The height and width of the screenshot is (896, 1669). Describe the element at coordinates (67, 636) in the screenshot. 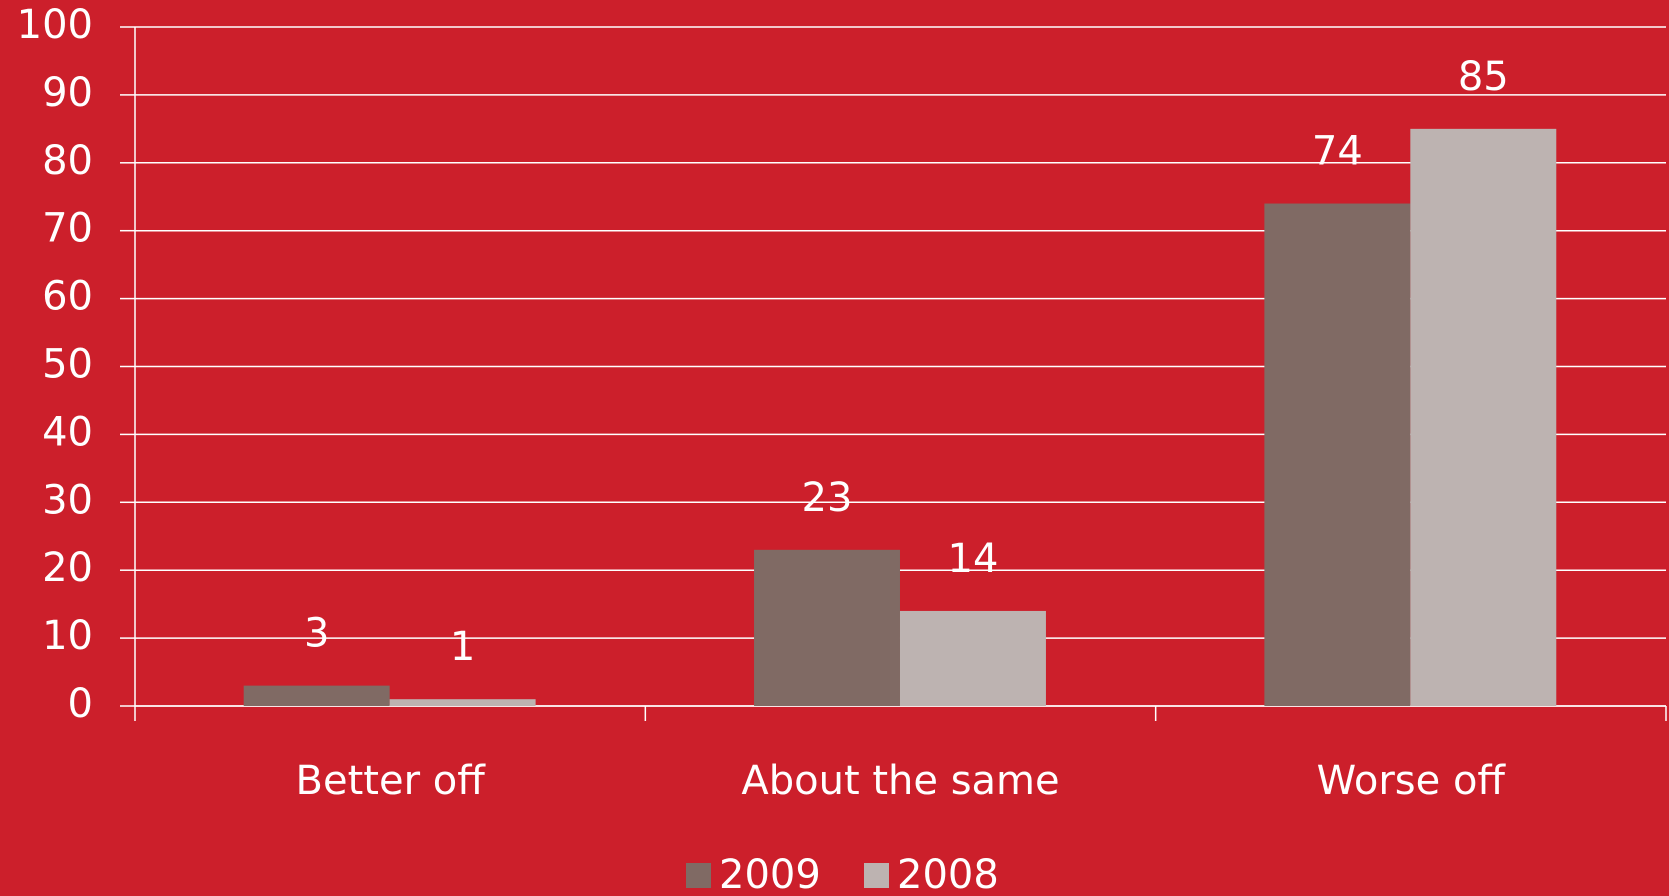

I see `y-tick-label: 10` at that location.